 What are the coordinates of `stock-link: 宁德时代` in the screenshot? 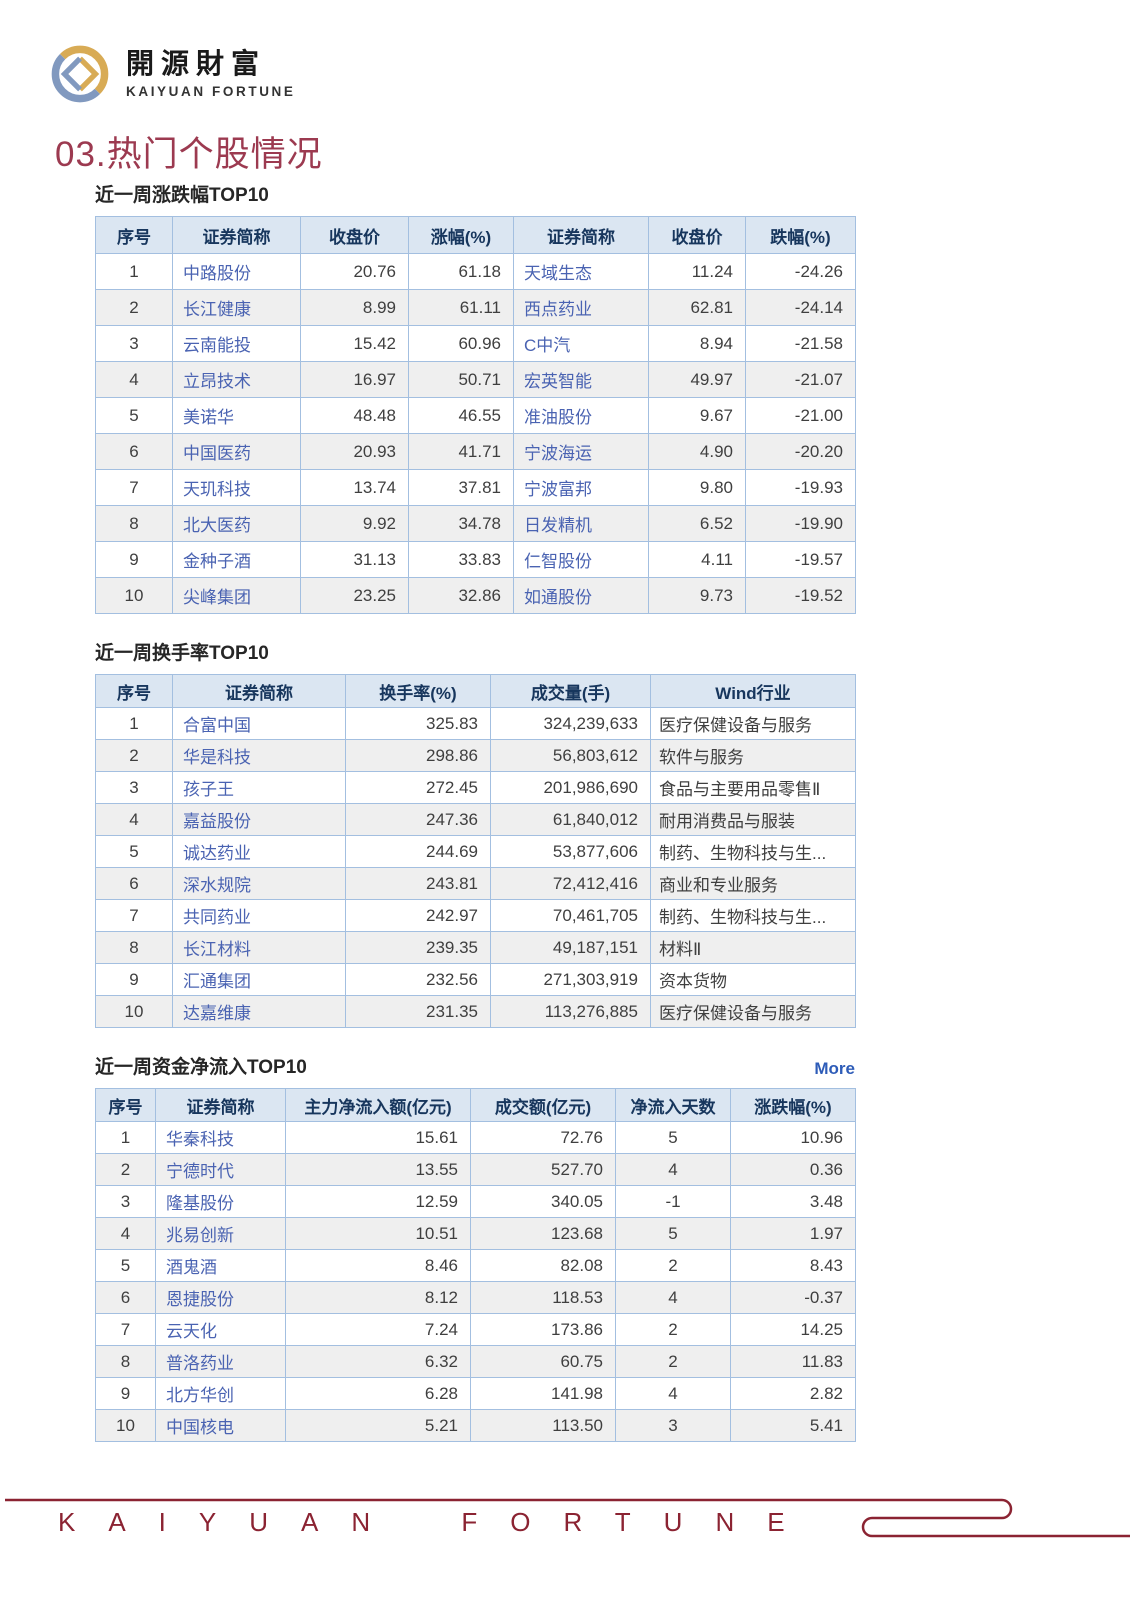 It's located at (220, 1169).